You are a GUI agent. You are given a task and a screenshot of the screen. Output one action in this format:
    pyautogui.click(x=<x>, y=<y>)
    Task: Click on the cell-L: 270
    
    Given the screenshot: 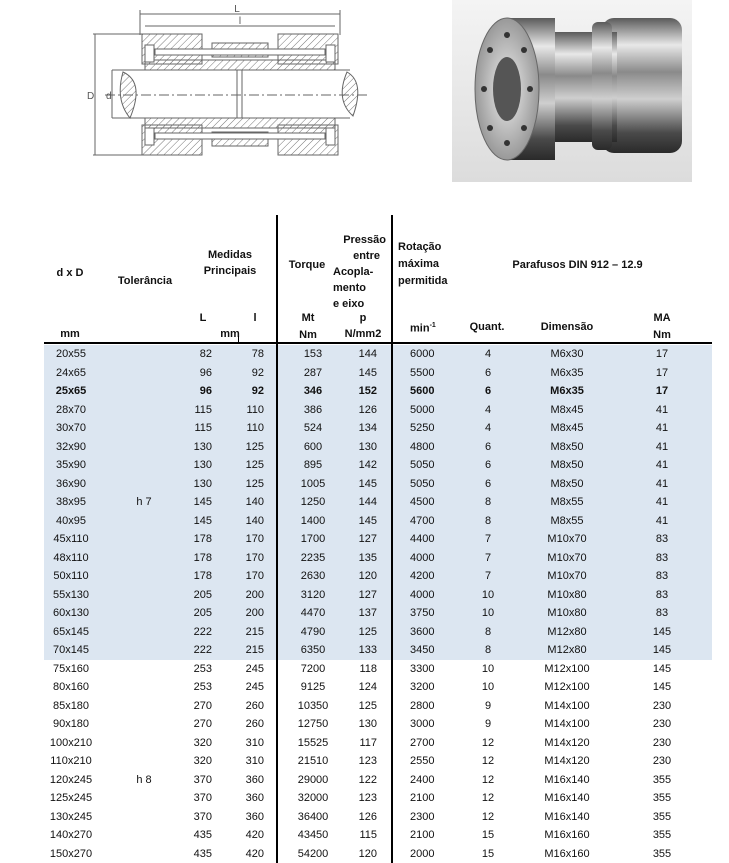 What is the action you would take?
    pyautogui.click(x=202, y=705)
    